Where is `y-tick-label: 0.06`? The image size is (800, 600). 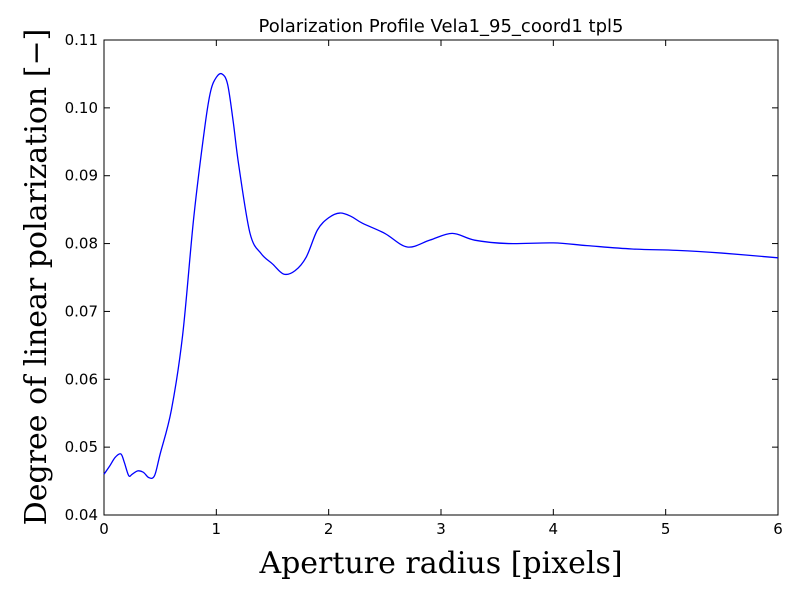 y-tick-label: 0.06 is located at coordinates (81, 379).